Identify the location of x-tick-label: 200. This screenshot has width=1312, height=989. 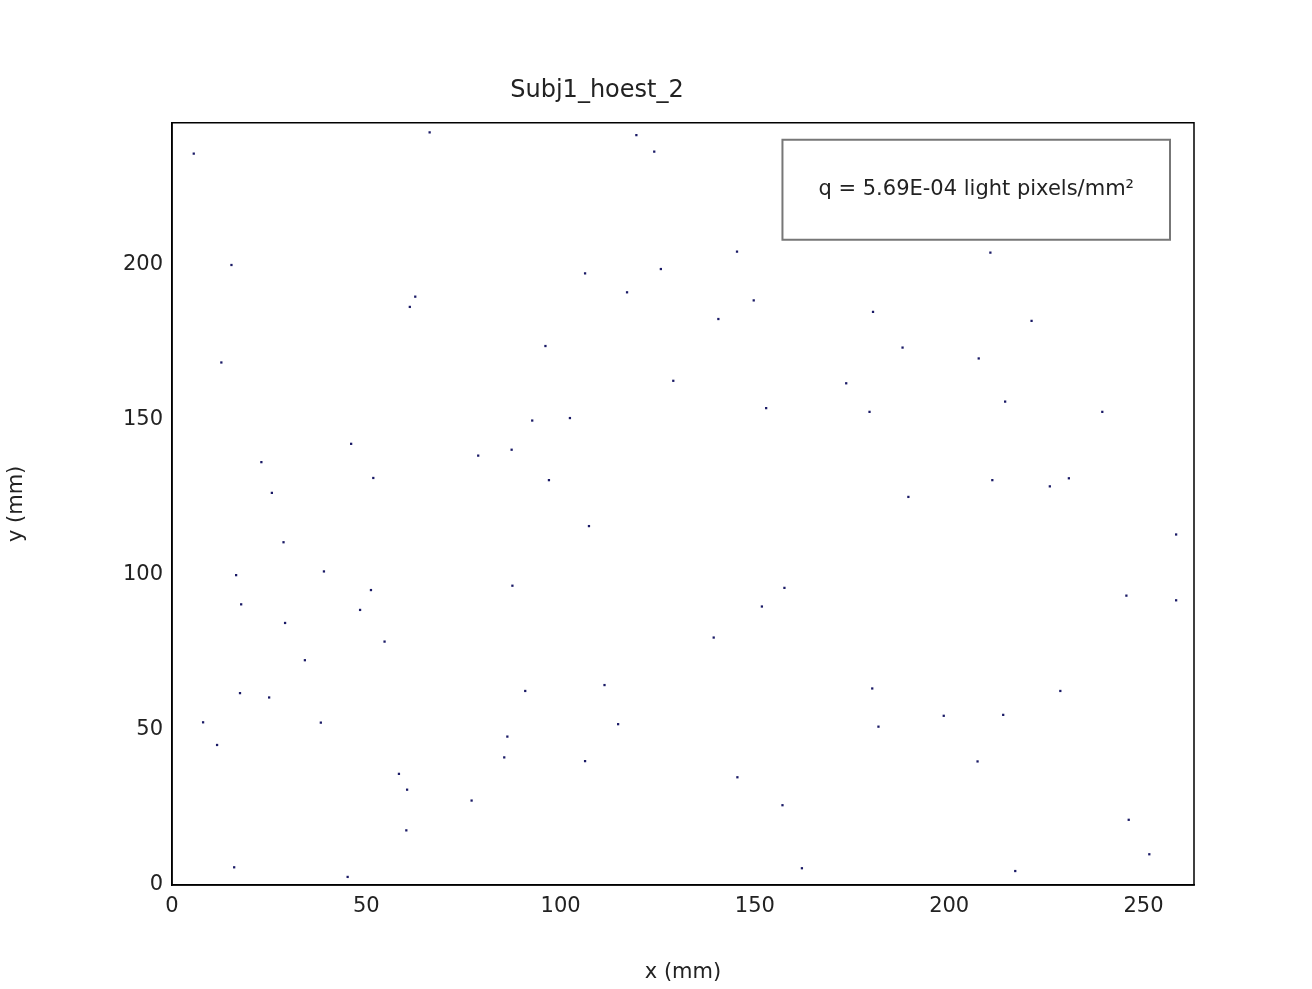
(949, 905).